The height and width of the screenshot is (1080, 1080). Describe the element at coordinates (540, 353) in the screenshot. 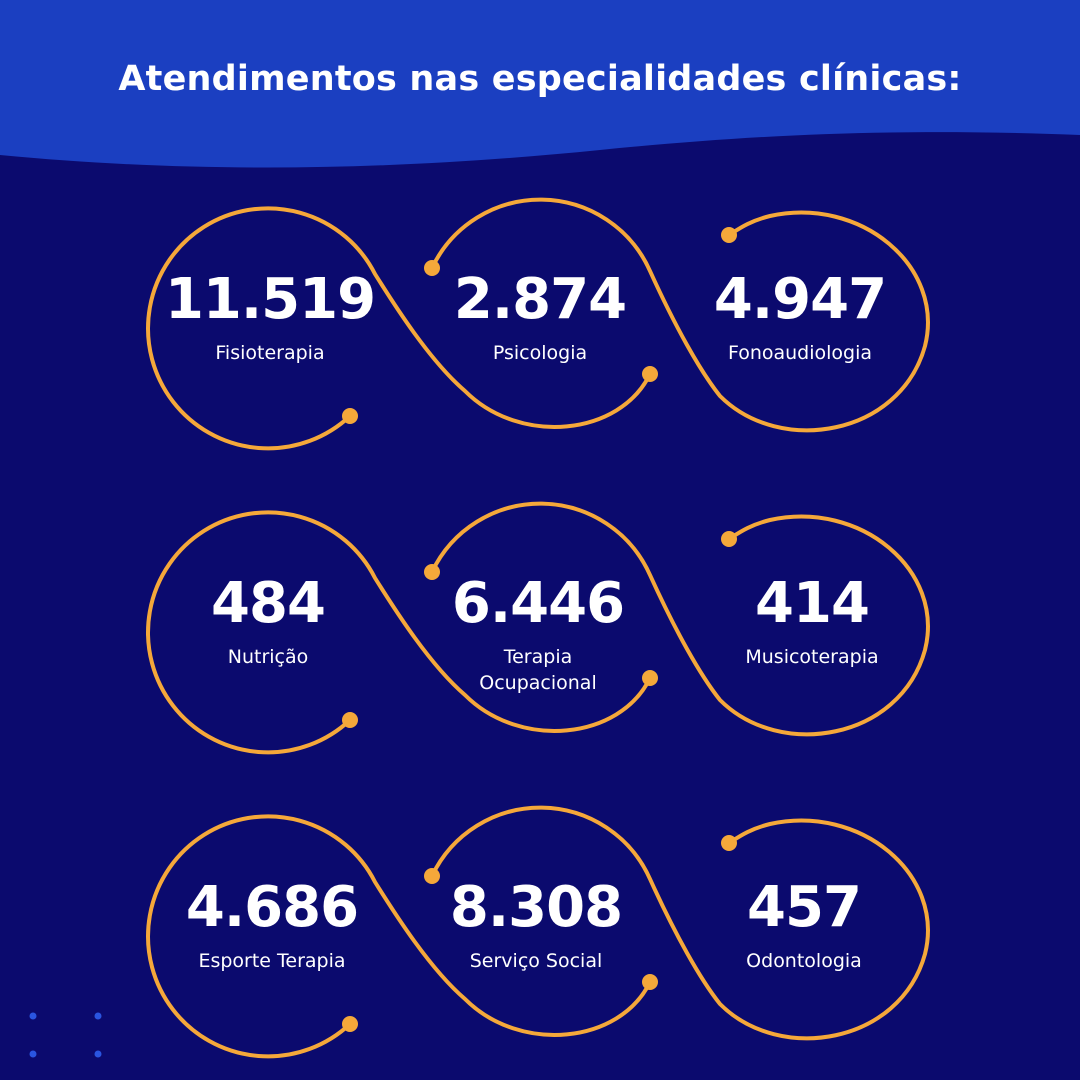

I see `stat-label: Psicologia` at that location.